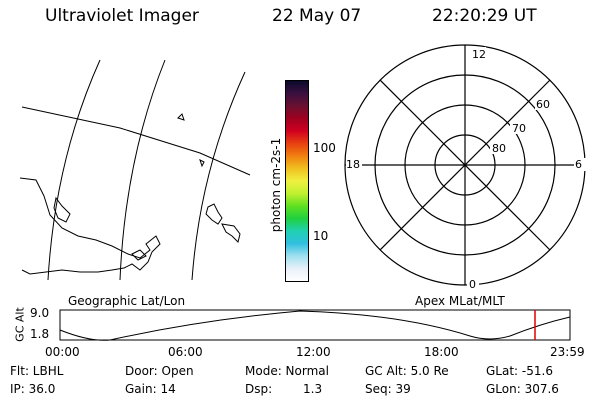  Describe the element at coordinates (40, 334) in the screenshot. I see `altitude-ytick-low: 1.8` at that location.